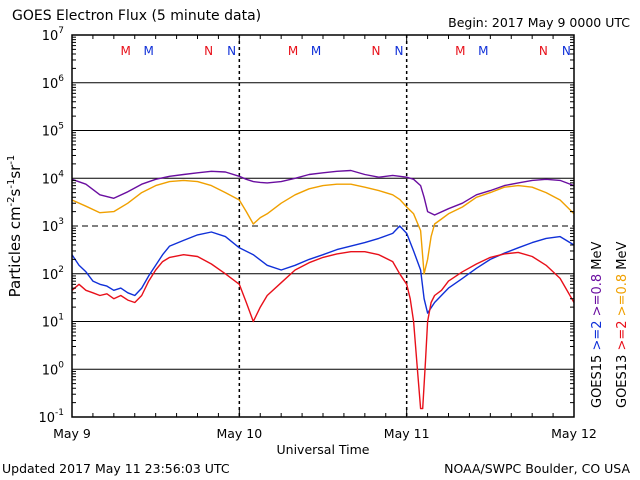 The image size is (640, 480). Describe the element at coordinates (137, 16) in the screenshot. I see `chart-title: GOES Electron Flux (5 minute data)` at that location.